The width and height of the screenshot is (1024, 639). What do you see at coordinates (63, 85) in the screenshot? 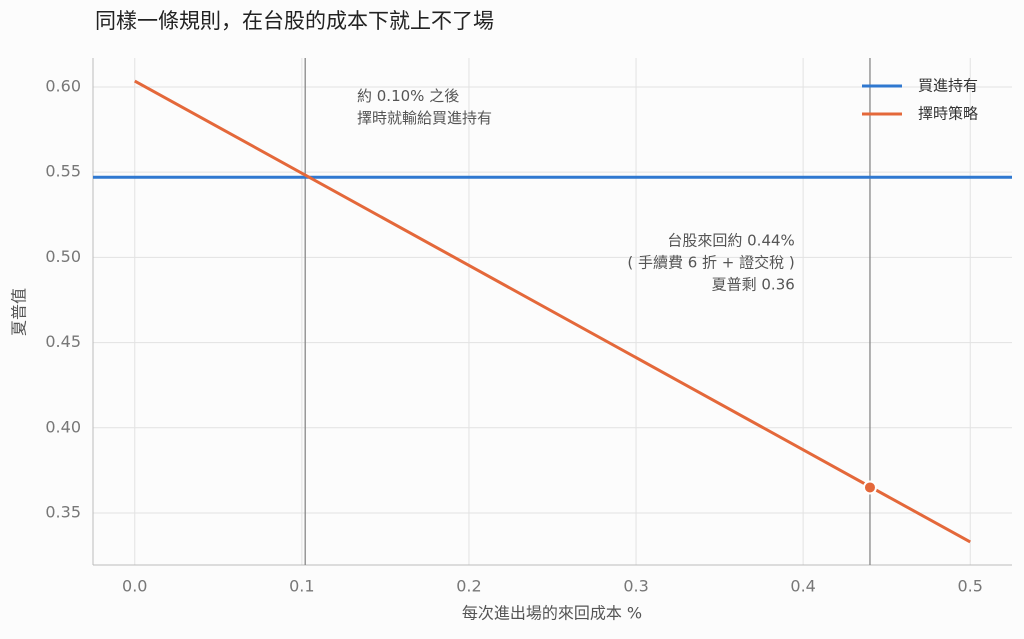
I see `y-tick-label: 0.60` at bounding box center [63, 85].